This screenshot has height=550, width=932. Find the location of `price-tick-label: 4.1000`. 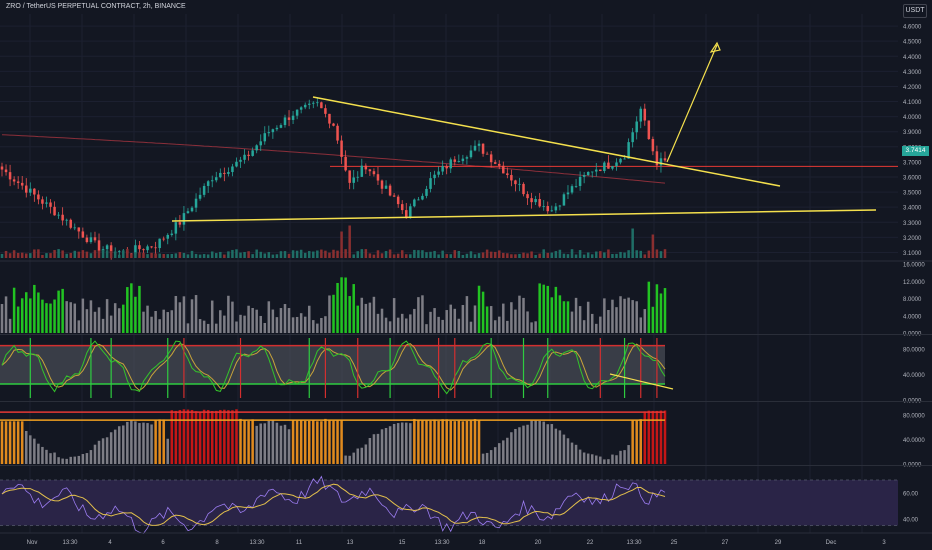

price-tick-label: 4.1000 is located at coordinates (912, 103).